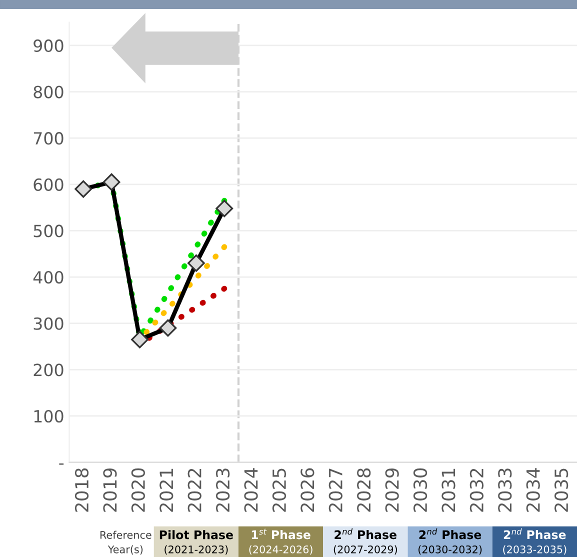  I want to click on x-tick-label: 2026, so click(307, 490).